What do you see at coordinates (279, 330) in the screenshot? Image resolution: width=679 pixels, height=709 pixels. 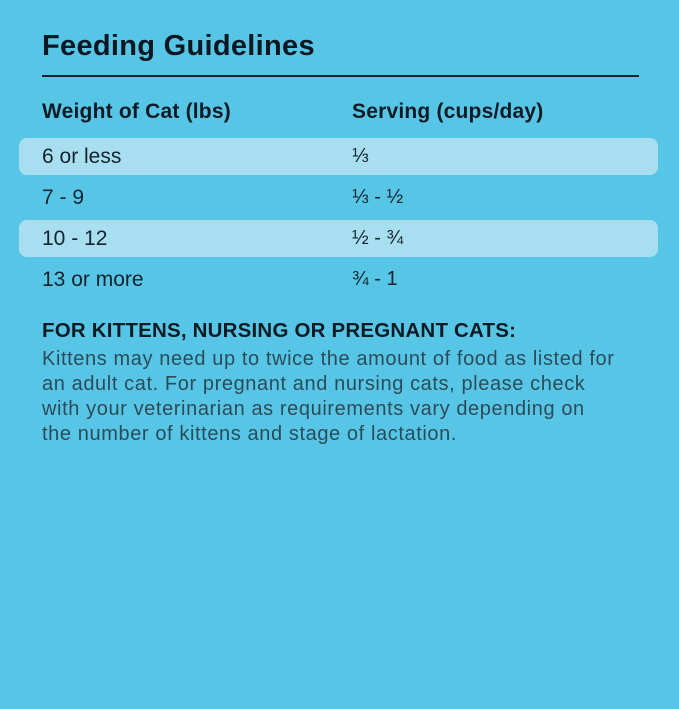 I see `kittens-note-heading: FOR KITTENS, NURSING OR PREGNANT CATS:` at bounding box center [279, 330].